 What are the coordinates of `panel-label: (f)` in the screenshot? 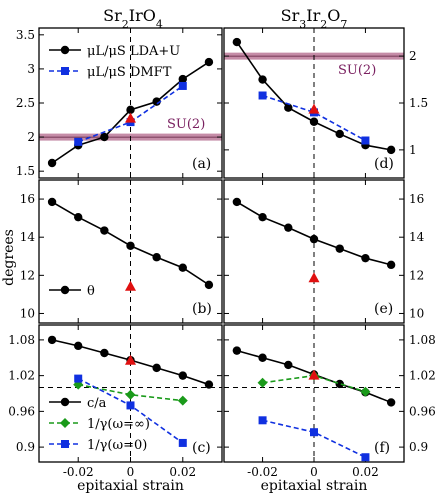 It's located at (382, 448).